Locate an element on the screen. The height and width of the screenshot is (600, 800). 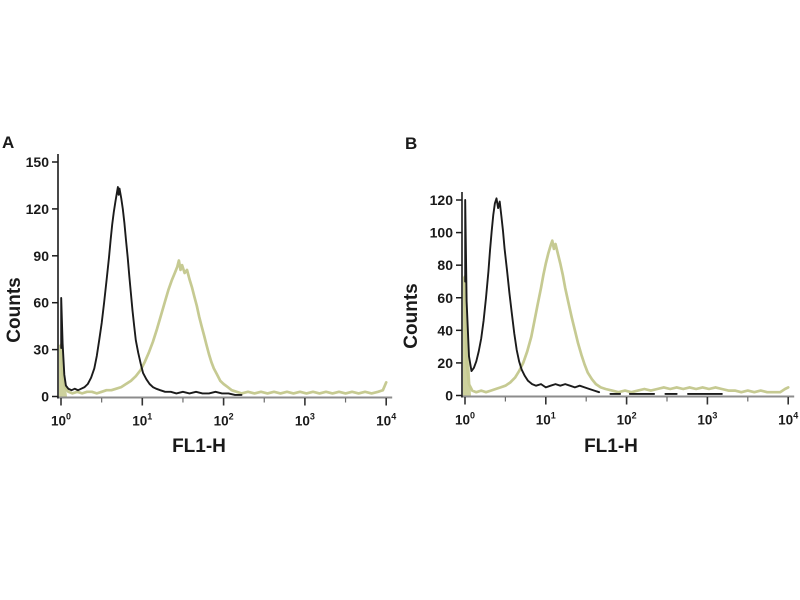
panel-a-label: A is located at coordinates (8, 142).